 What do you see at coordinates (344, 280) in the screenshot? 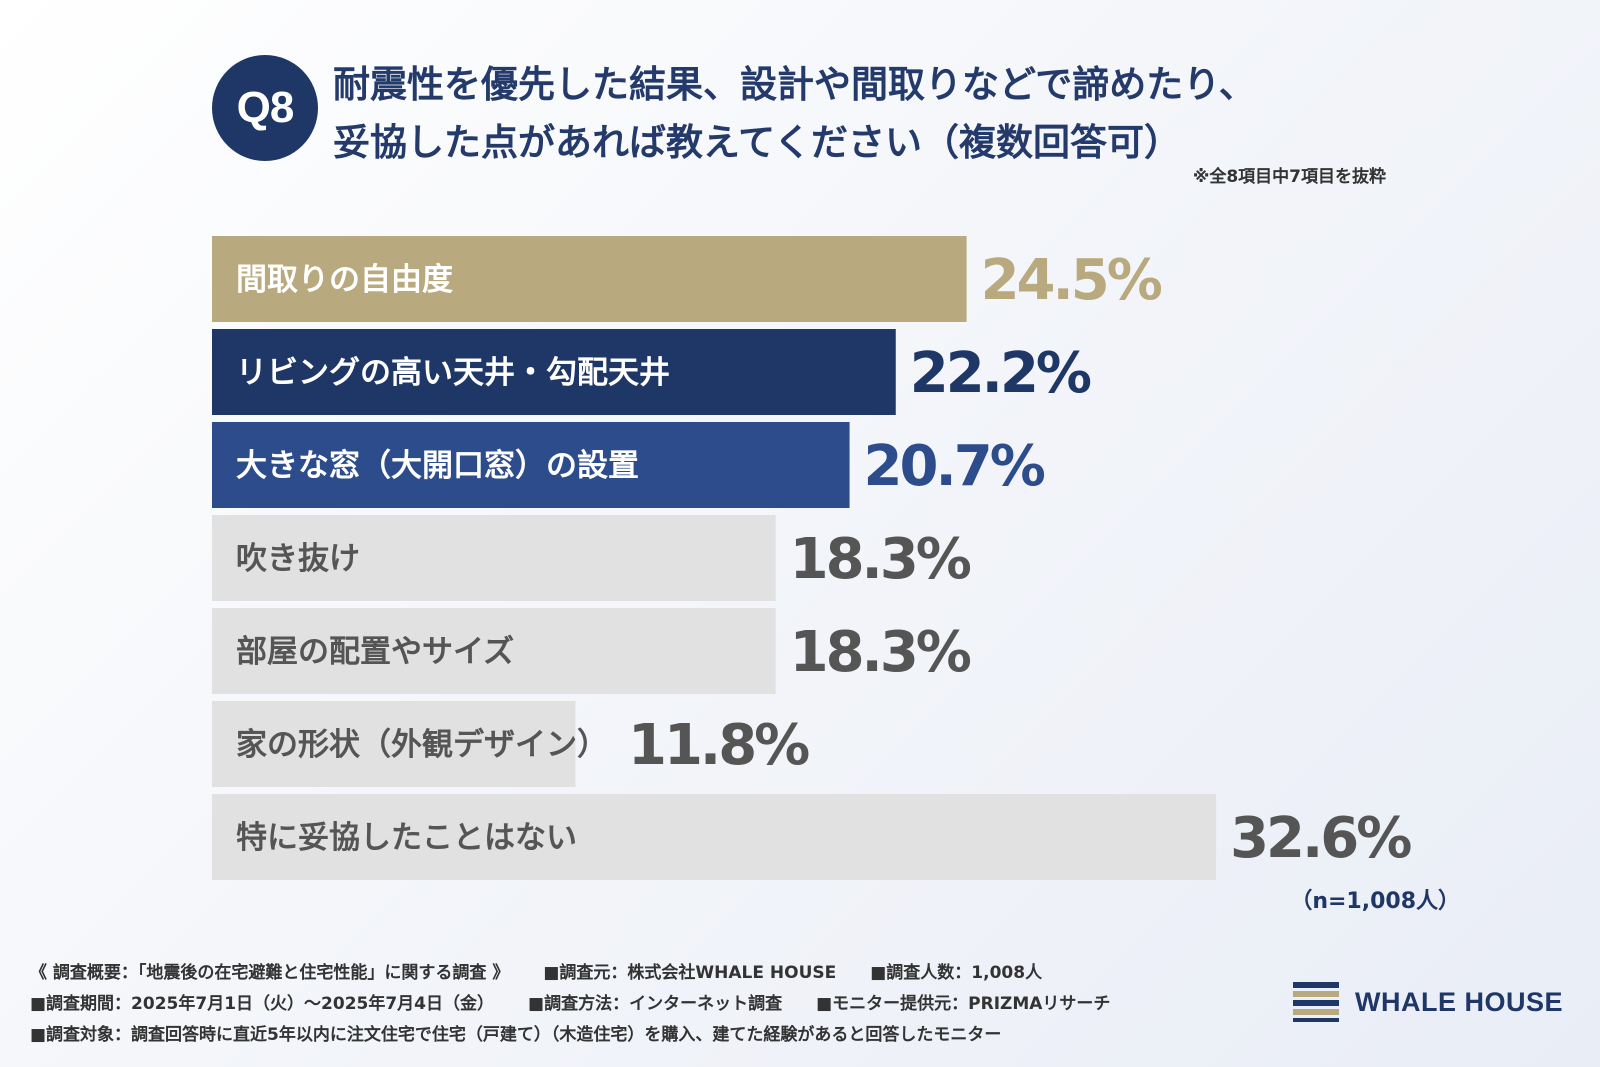
I see `category-label: 間取りの自由度` at bounding box center [344, 280].